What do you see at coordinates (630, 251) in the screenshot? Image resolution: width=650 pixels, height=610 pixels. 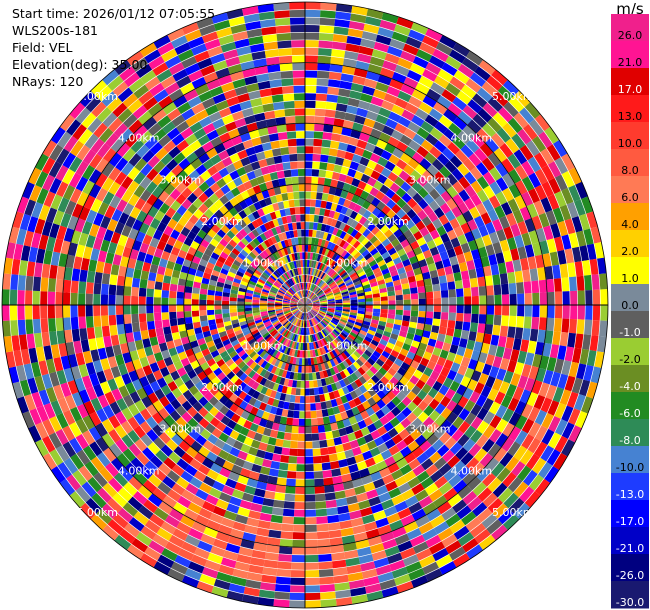 I see `colorbar-tick-label: 2.0` at bounding box center [630, 251].